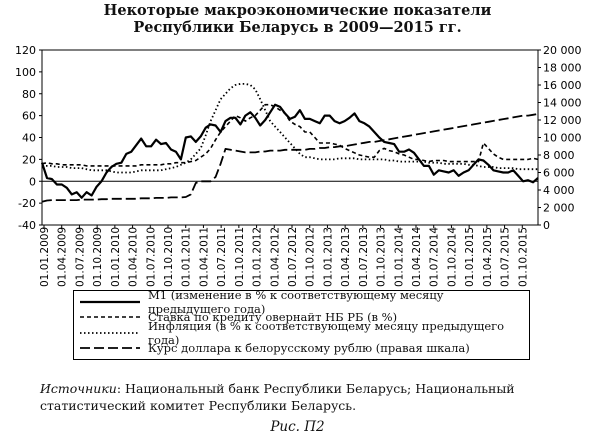  What do you see at coordinates (25, 50) in the screenshot?
I see `left-tick-label: 120` at bounding box center [25, 50].